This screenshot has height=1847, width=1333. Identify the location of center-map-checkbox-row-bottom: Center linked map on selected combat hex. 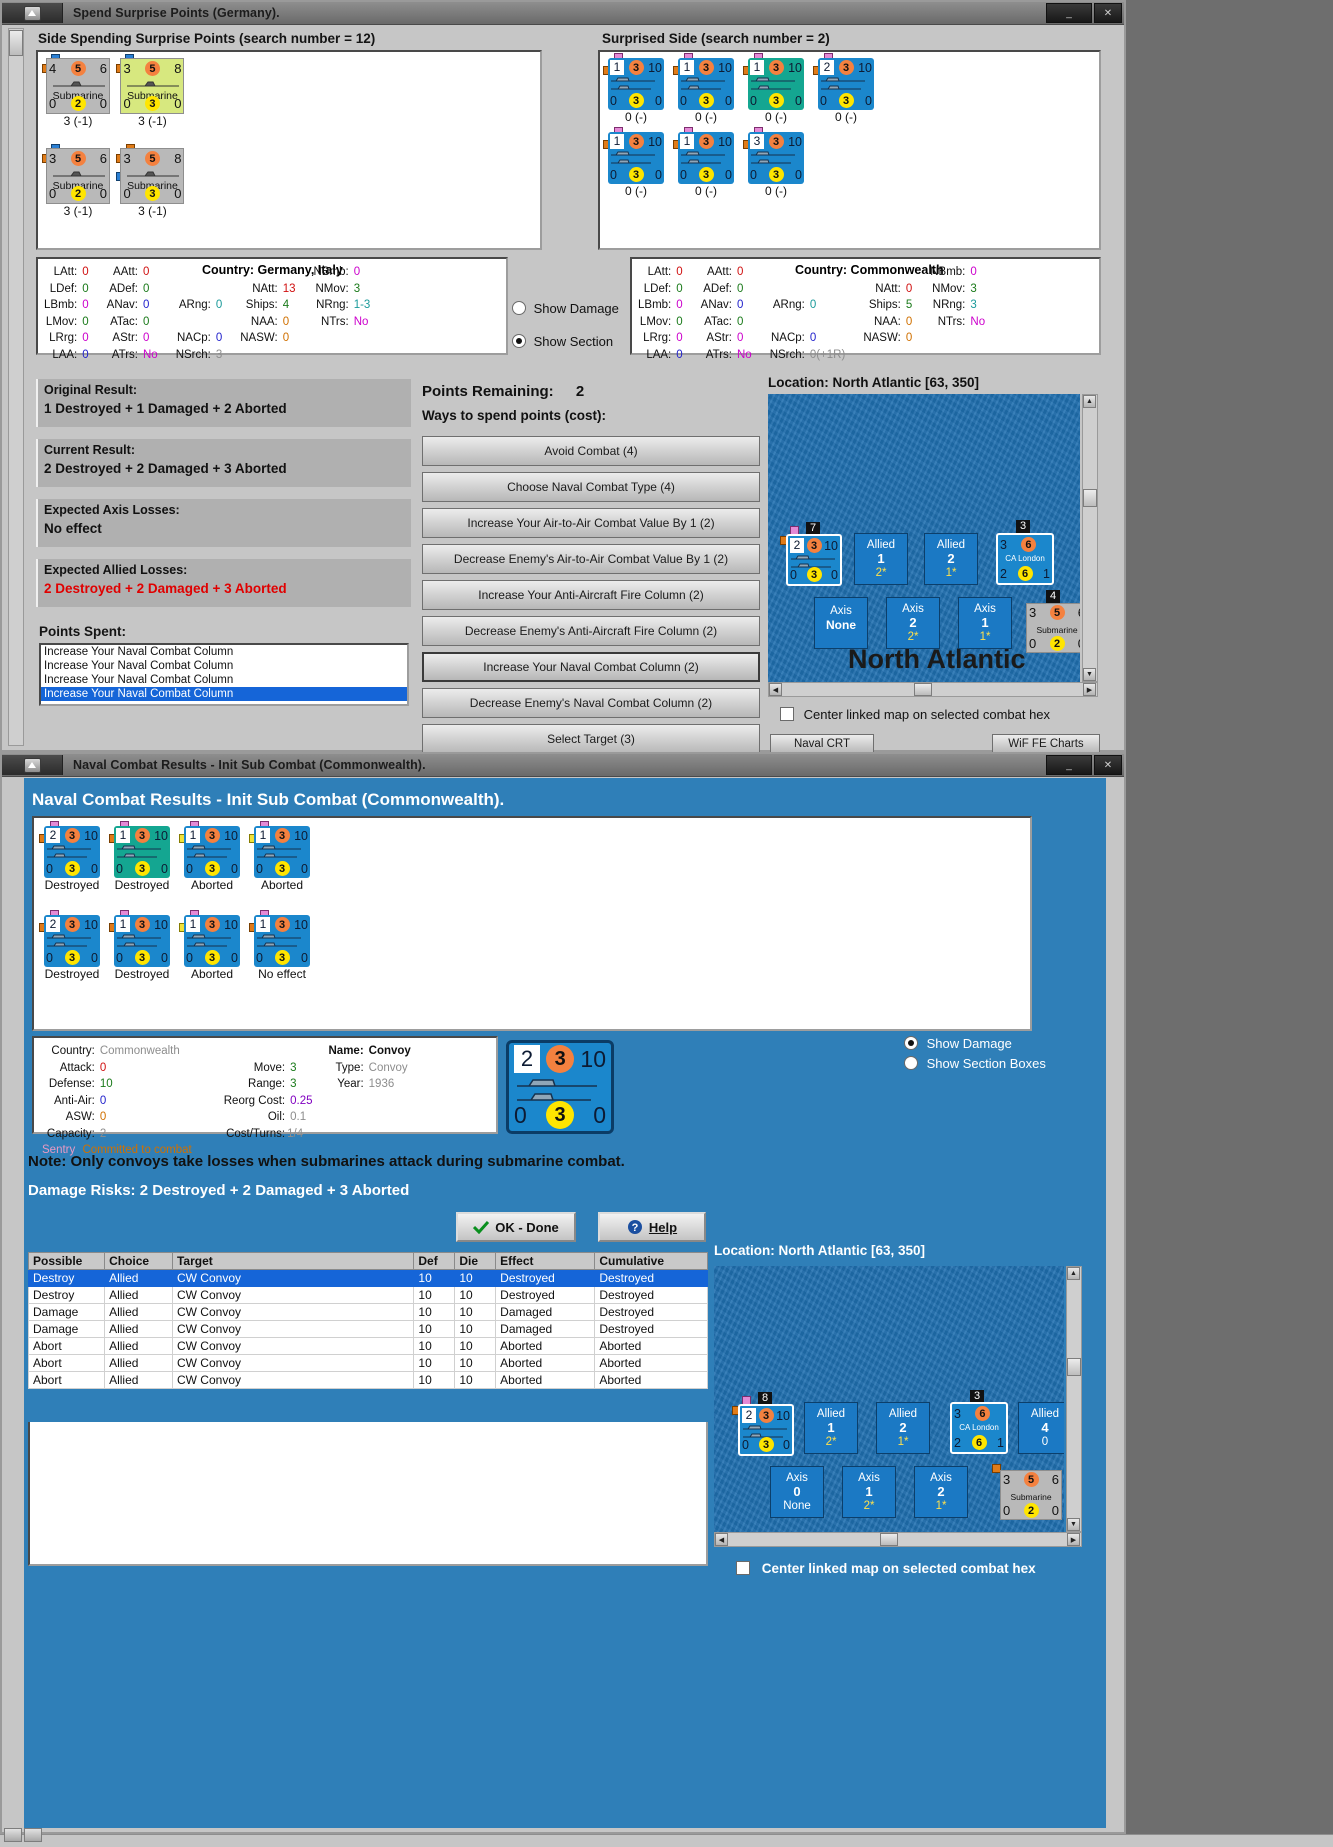
(886, 1568).